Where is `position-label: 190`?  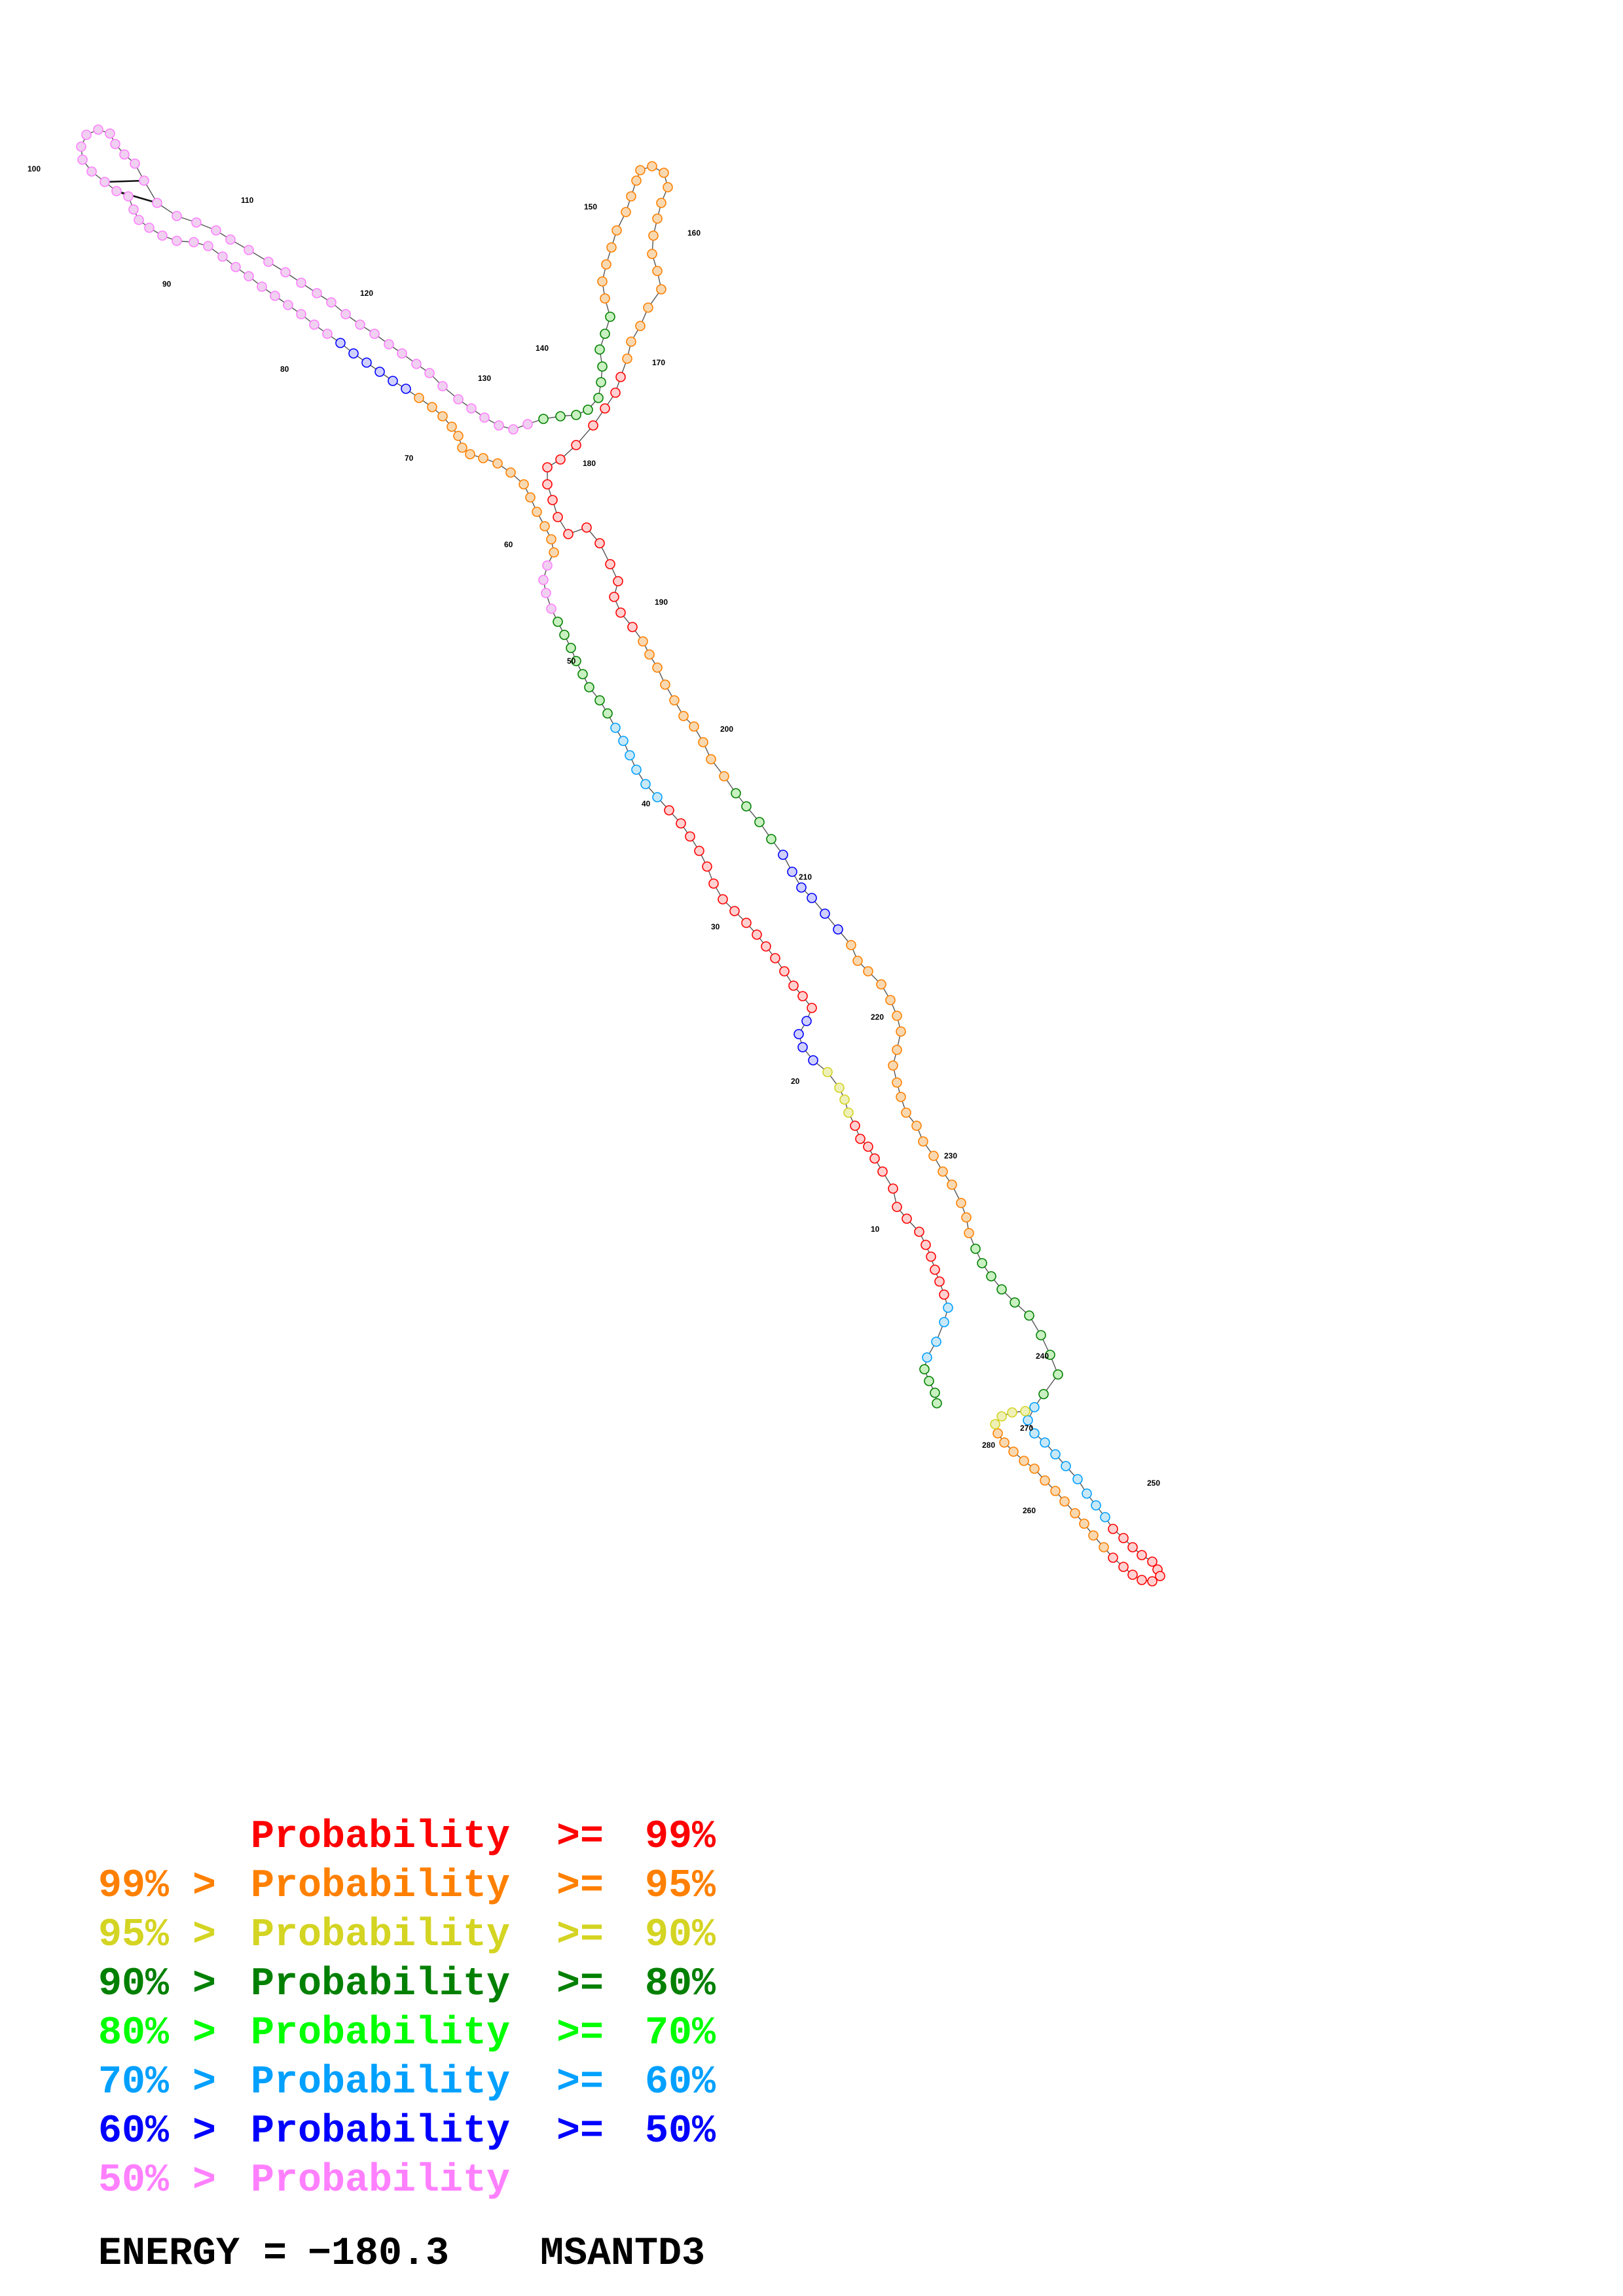 position-label: 190 is located at coordinates (661, 602).